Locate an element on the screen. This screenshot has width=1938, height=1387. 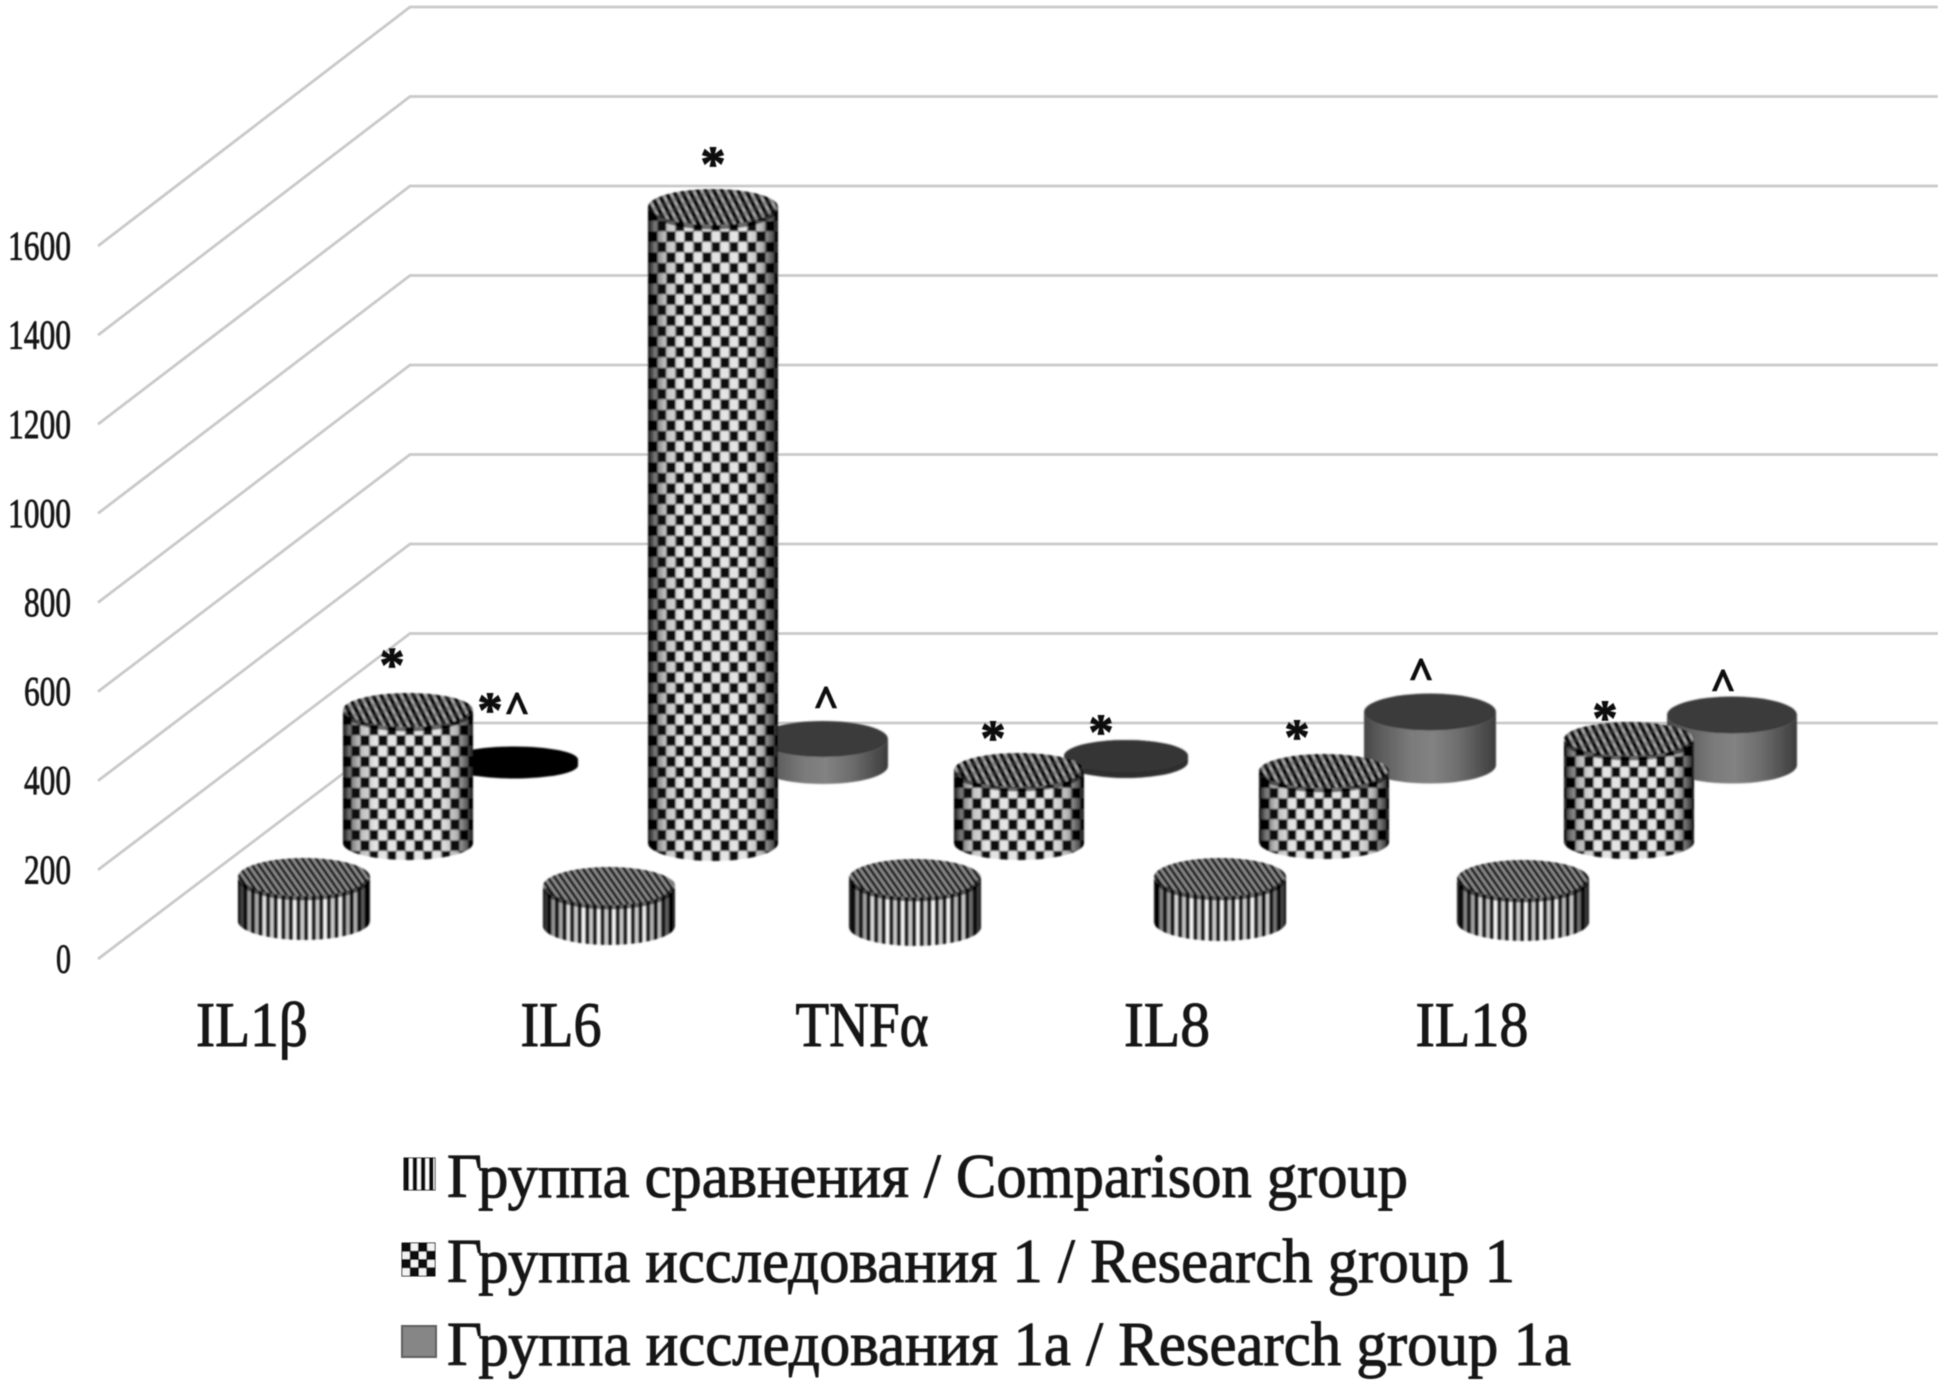
svg-text: 1400 is located at coordinates (39, 335).